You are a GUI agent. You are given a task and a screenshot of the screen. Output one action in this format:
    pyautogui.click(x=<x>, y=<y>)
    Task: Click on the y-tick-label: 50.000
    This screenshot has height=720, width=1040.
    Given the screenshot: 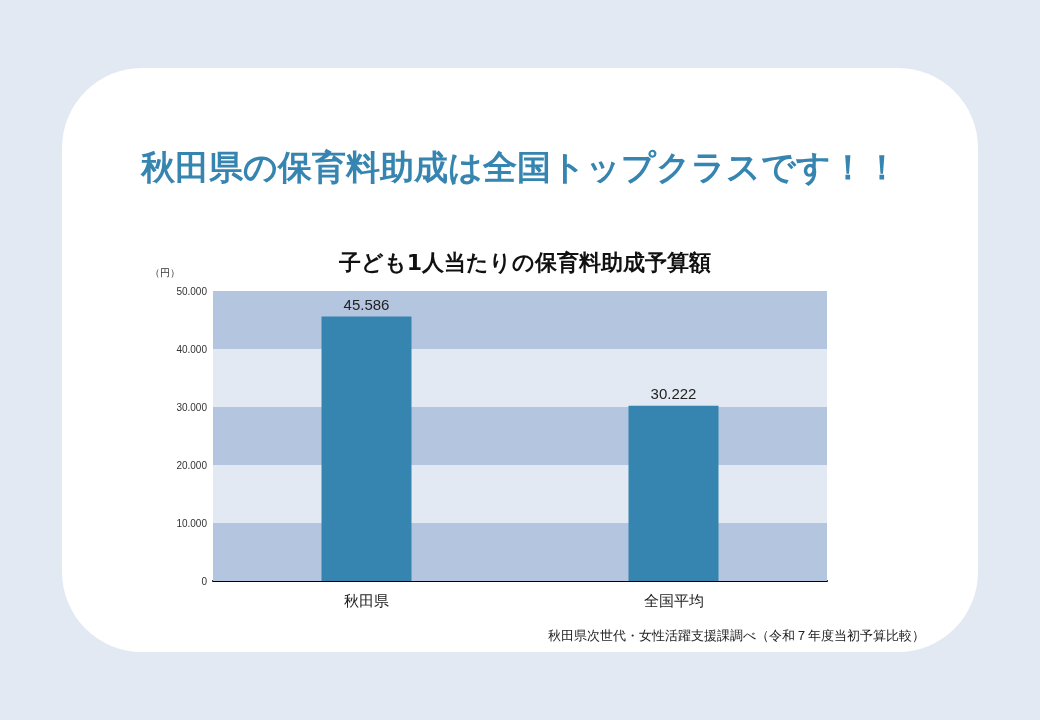 What is the action you would take?
    pyautogui.click(x=192, y=291)
    